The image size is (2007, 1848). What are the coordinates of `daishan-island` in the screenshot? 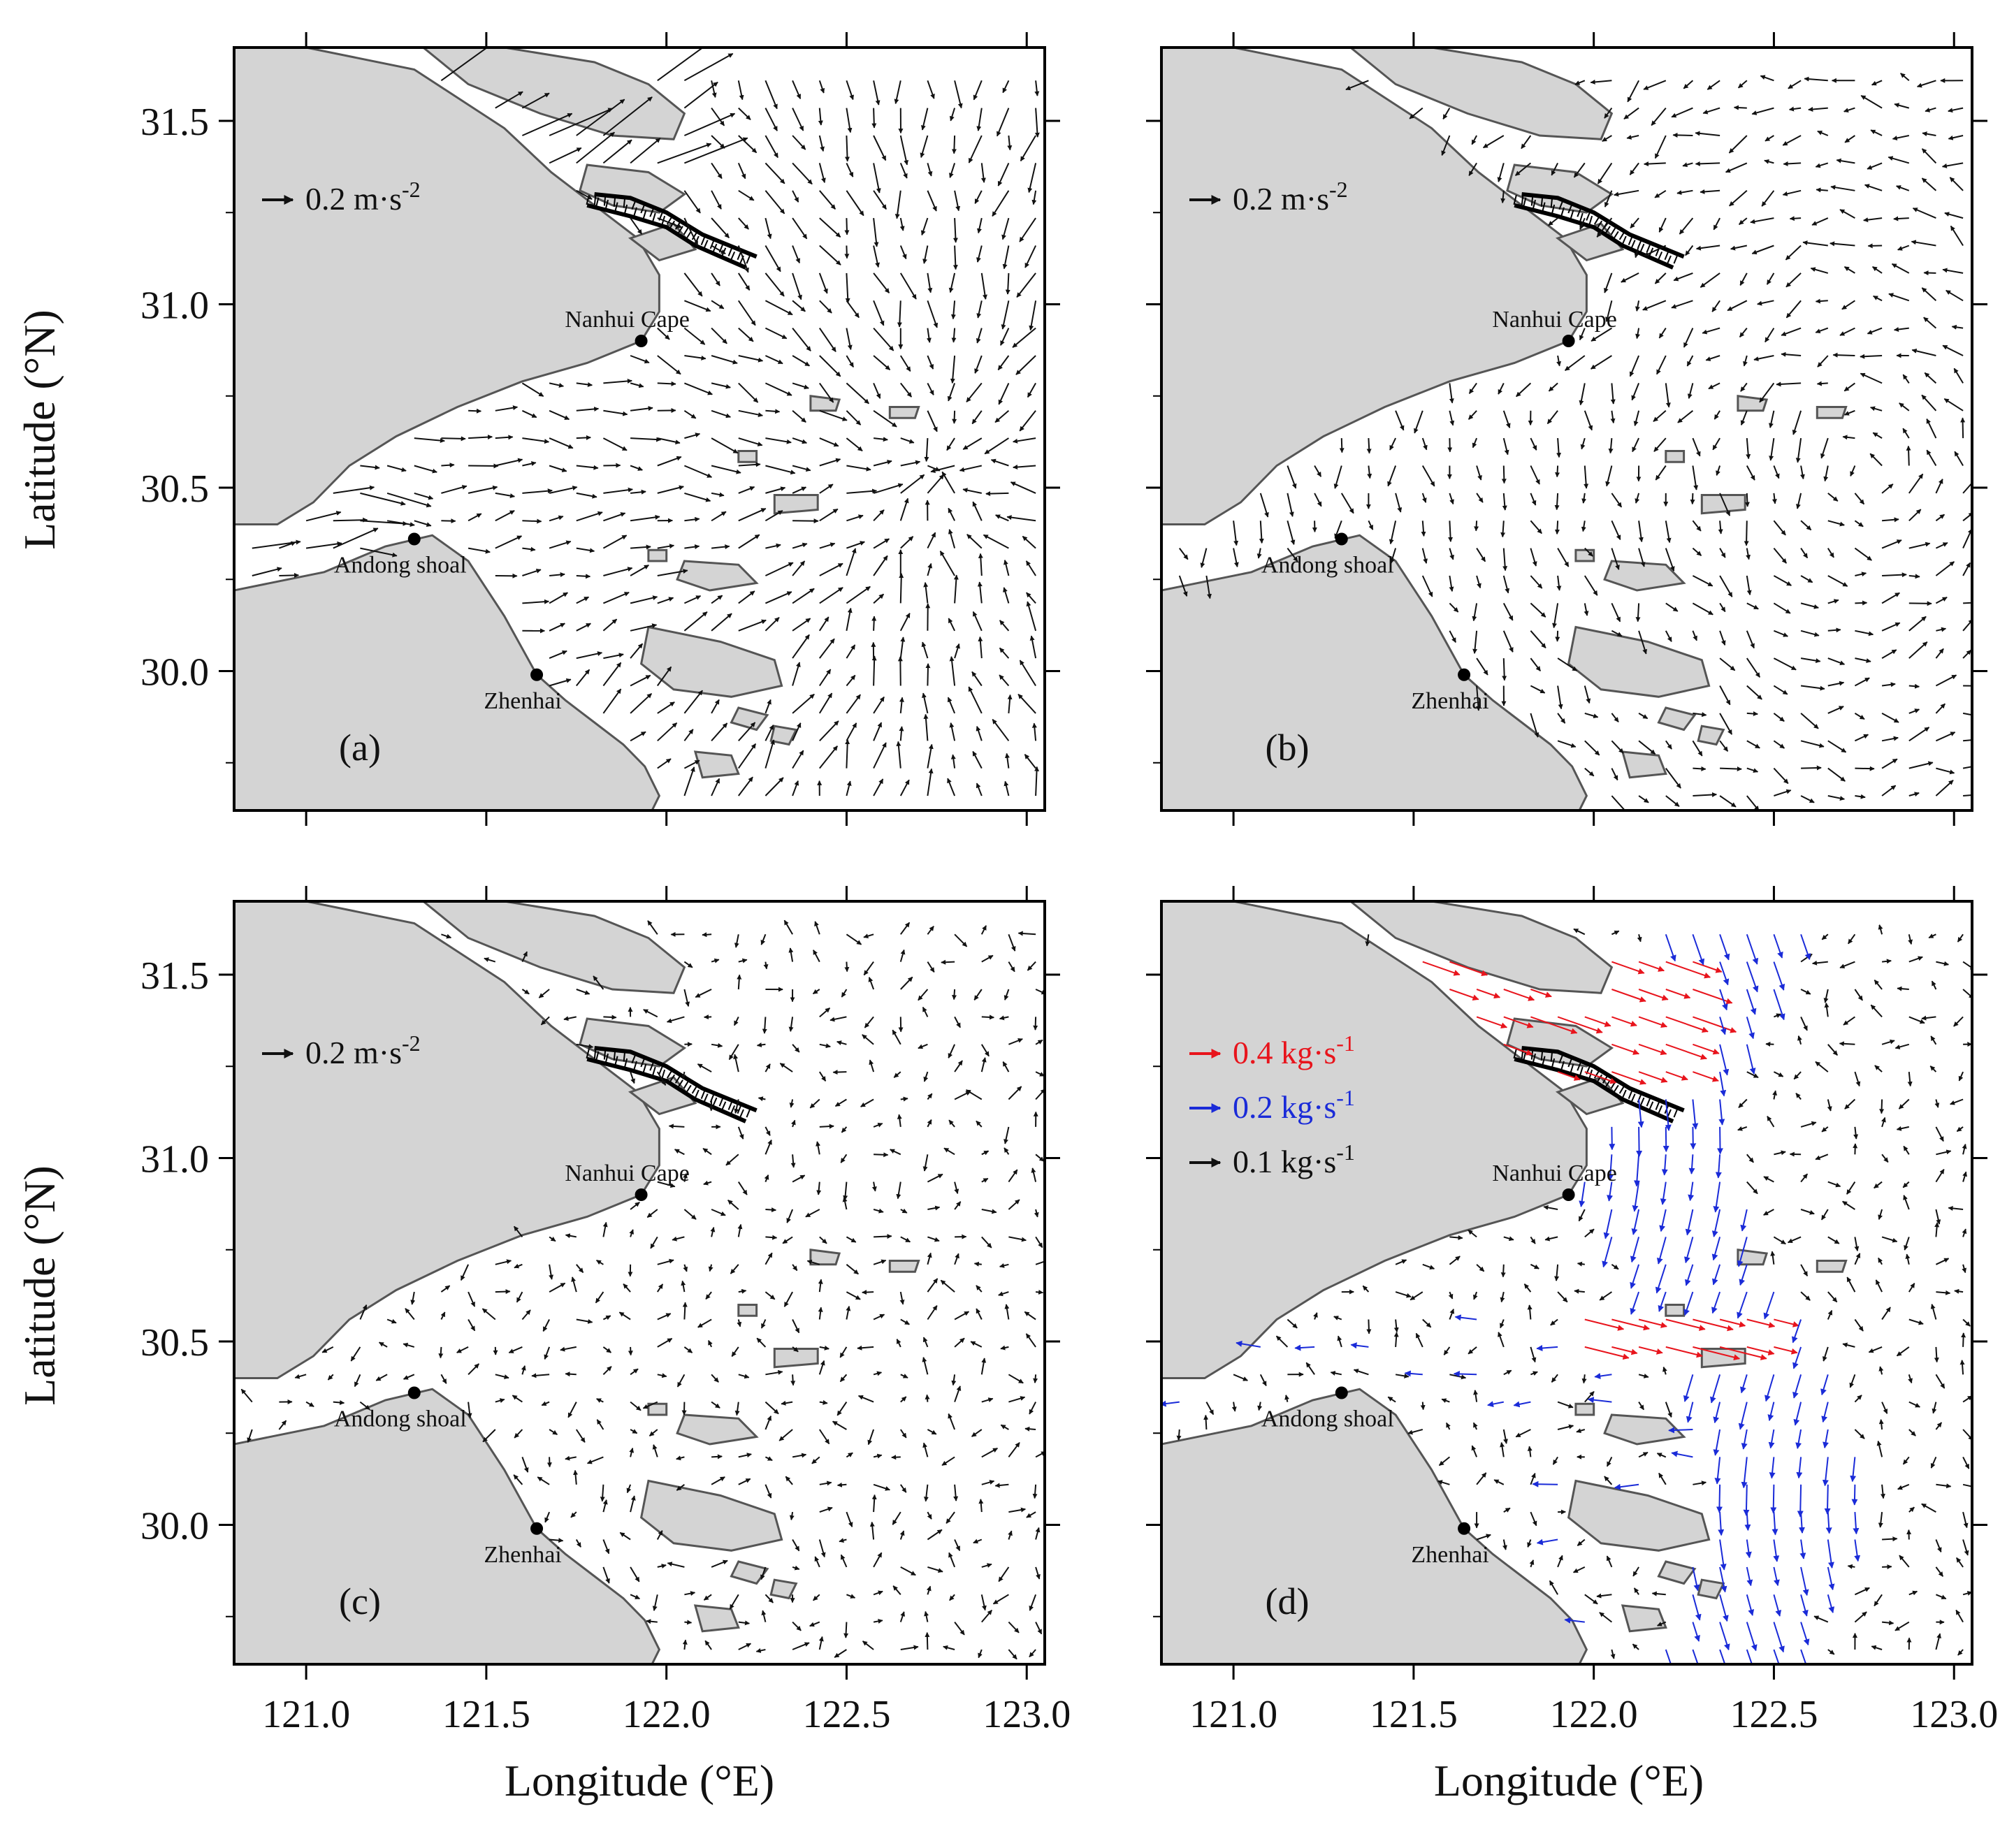 It's located at (1644, 576).